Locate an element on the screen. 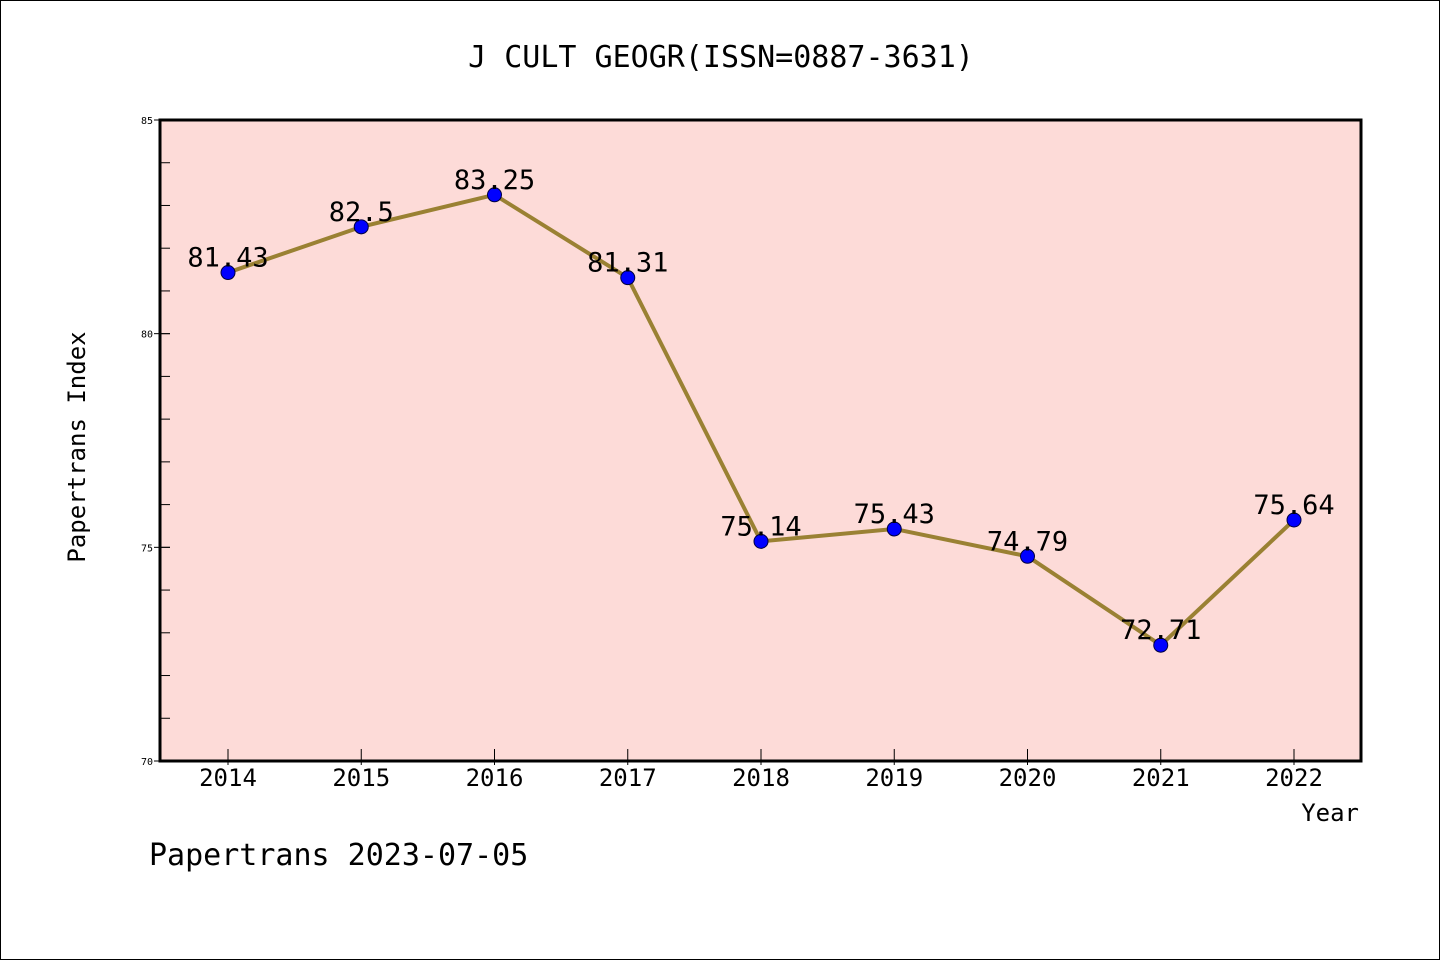  x-tick-label: 2021 is located at coordinates (1161, 778).